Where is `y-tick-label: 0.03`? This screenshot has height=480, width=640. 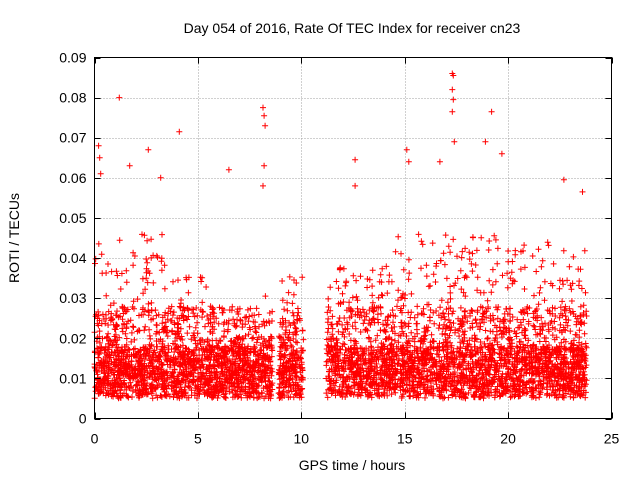 y-tick-label: 0.03 is located at coordinates (72, 298).